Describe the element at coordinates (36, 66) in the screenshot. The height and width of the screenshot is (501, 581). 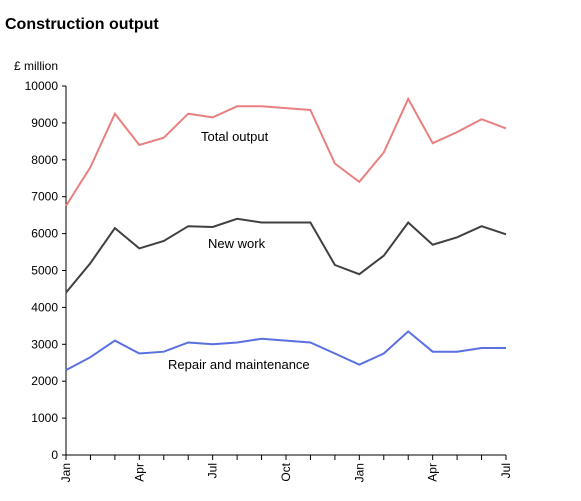
I see `y-axis-unit-label: £ million` at that location.